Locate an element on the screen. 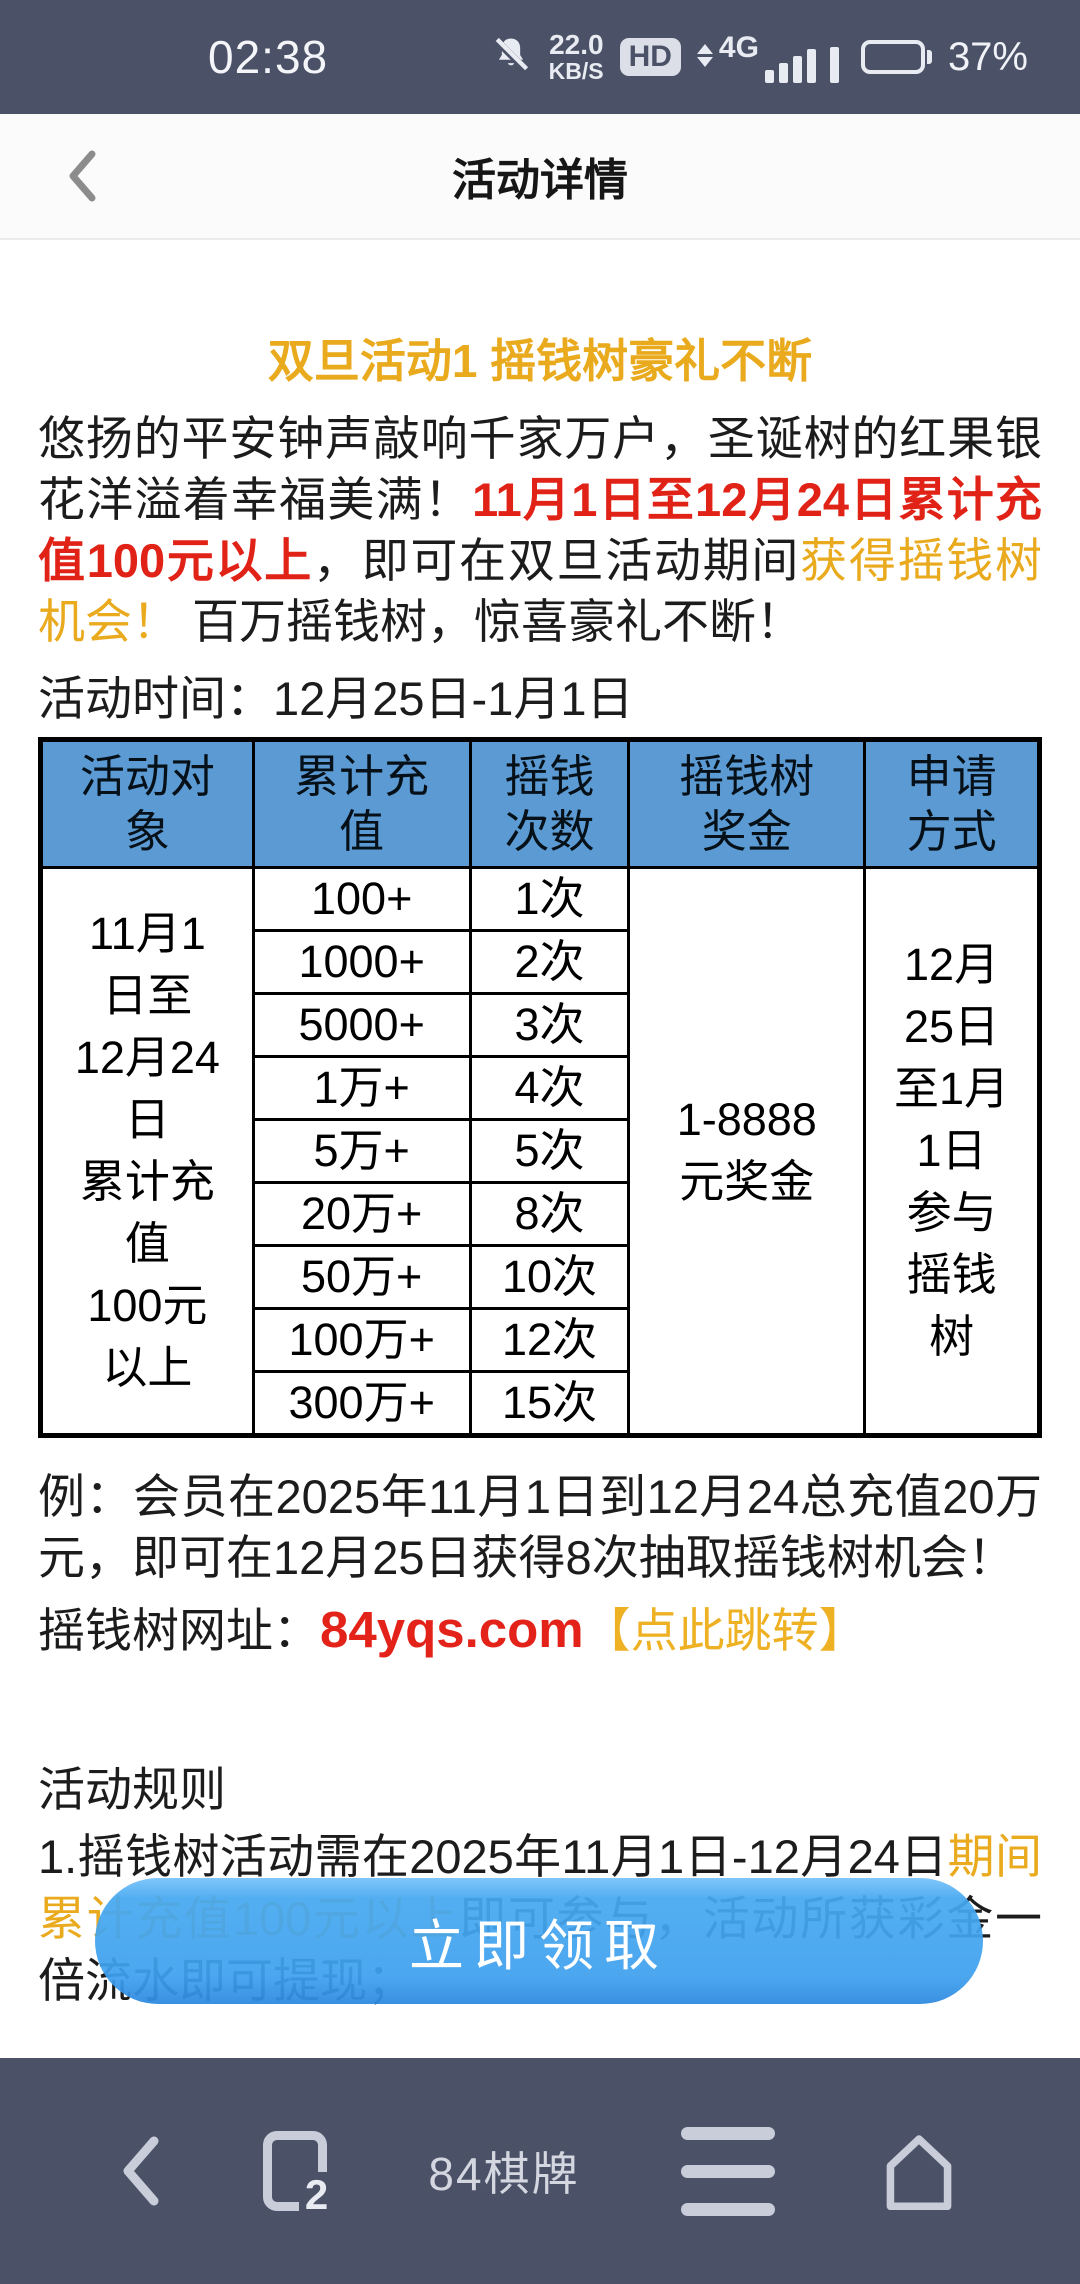 This screenshot has width=1080, height=2284. column-header: 摇钱树 奖金 is located at coordinates (747, 803).